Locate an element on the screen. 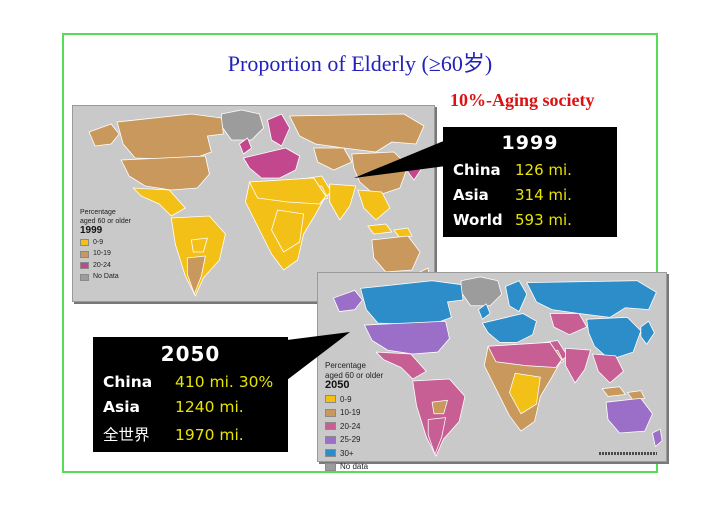 The image size is (720, 509). callout-row-value: 1970 mi. is located at coordinates (209, 435).